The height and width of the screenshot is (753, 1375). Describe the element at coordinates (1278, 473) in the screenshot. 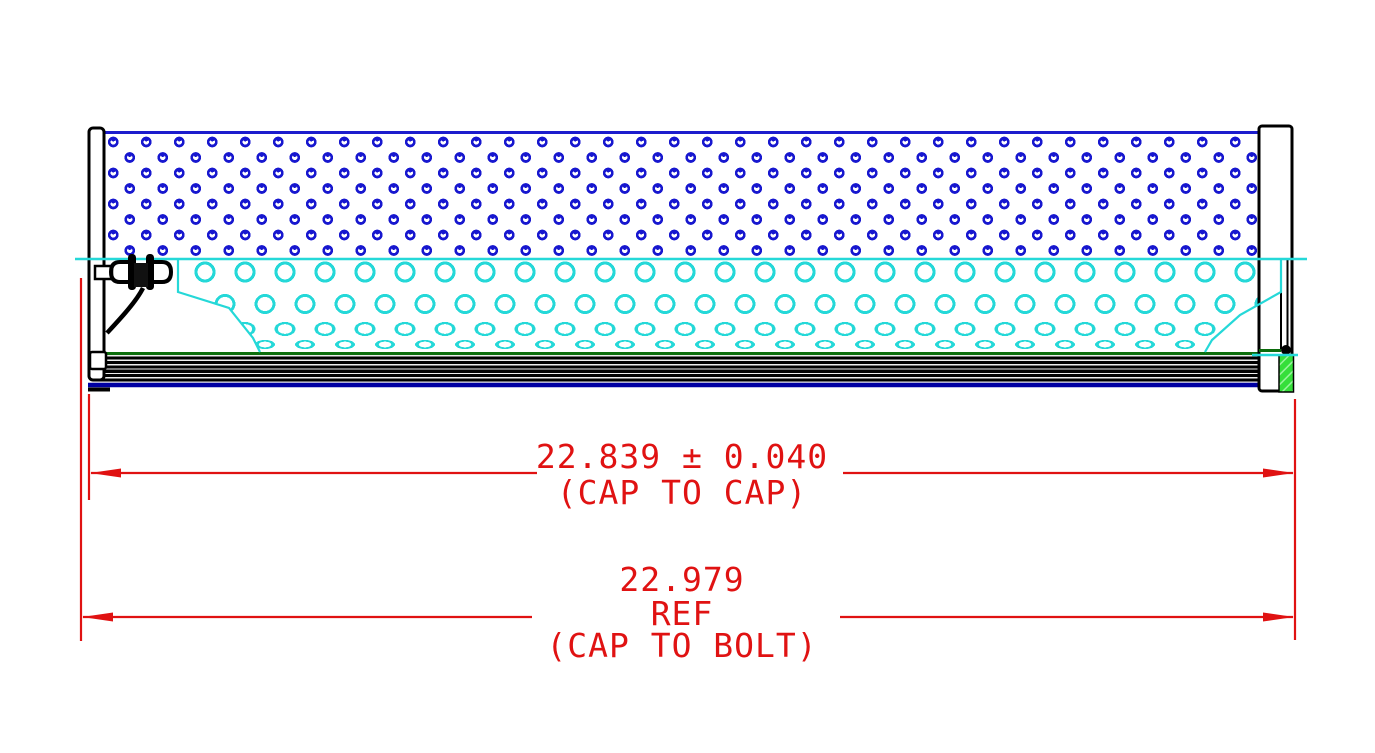

I see `dim1-arrow-right` at that location.